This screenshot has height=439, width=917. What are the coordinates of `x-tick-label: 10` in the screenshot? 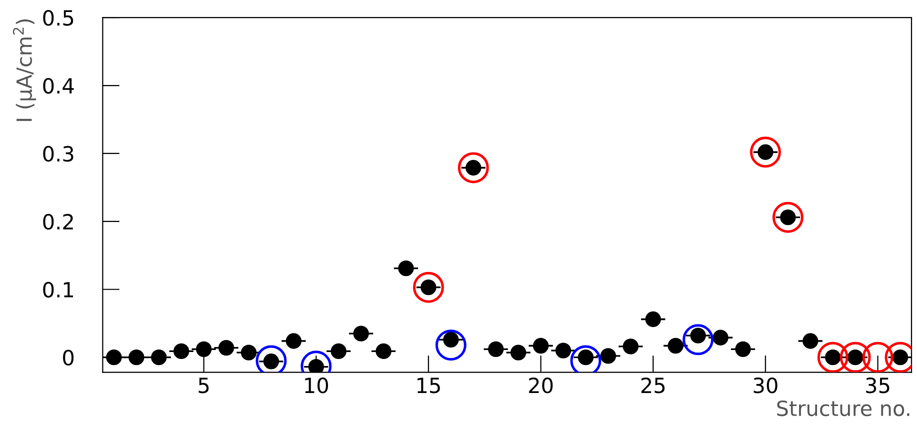 It's located at (316, 386).